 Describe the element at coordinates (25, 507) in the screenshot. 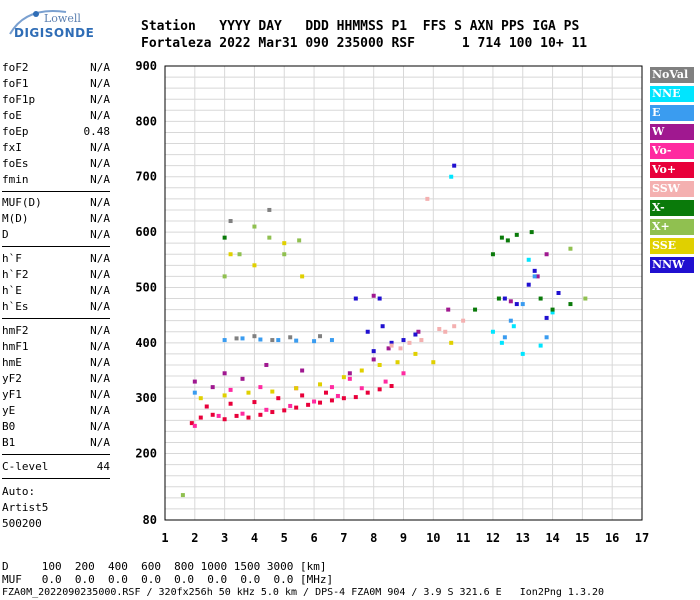

I see `autoscaler-name: Artist5` at that location.